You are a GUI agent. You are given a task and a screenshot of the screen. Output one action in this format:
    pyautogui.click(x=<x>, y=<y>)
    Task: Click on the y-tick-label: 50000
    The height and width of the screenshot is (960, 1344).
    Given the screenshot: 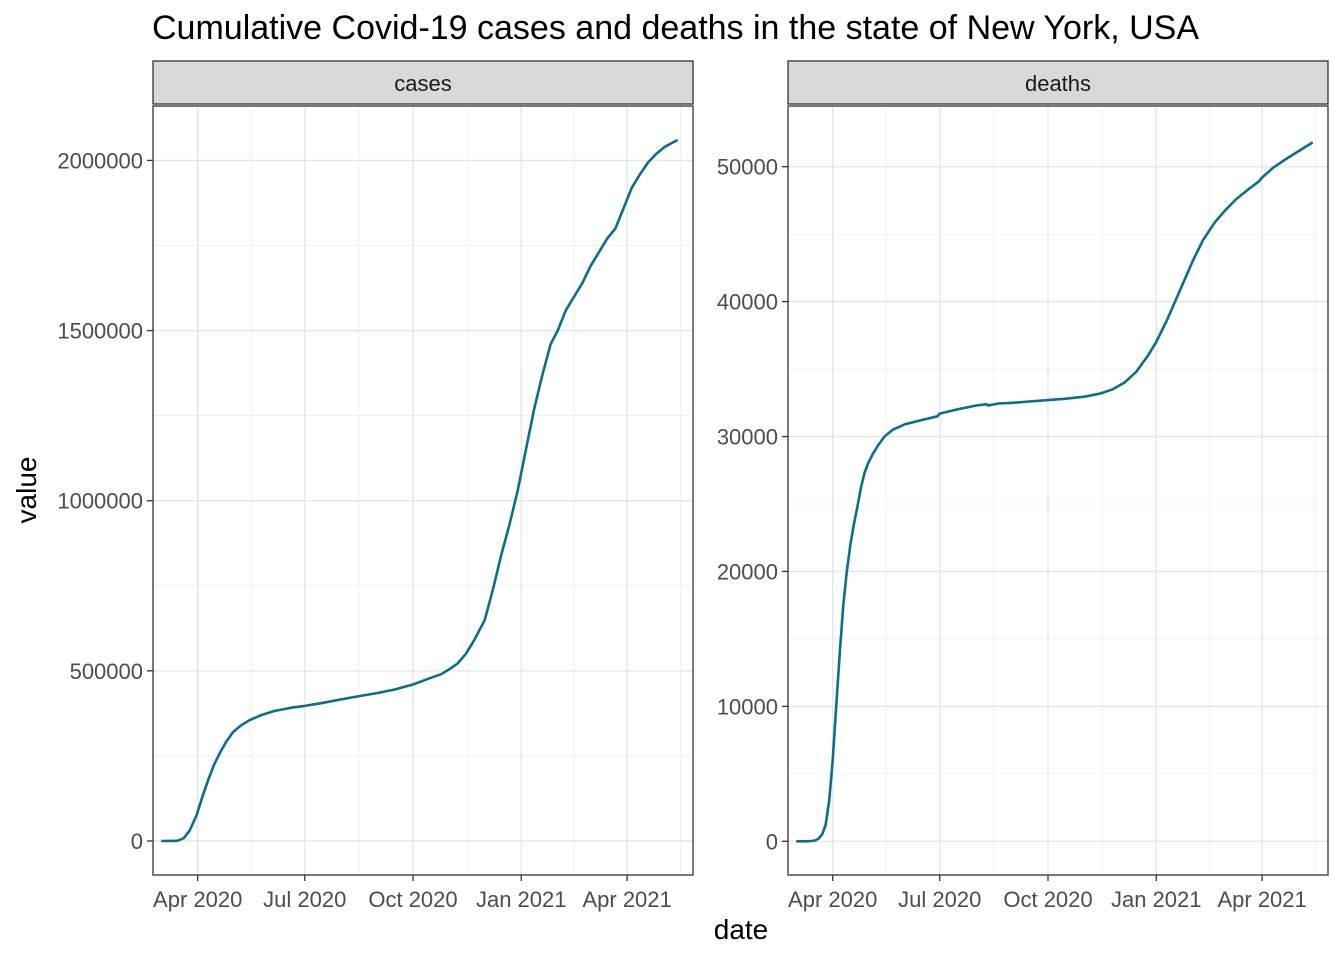 What is the action you would take?
    pyautogui.click(x=747, y=167)
    